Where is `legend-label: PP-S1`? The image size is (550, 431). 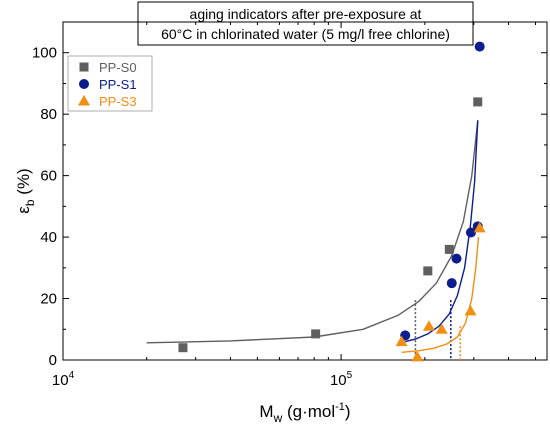
legend-label: PP-S1 is located at coordinates (118, 84).